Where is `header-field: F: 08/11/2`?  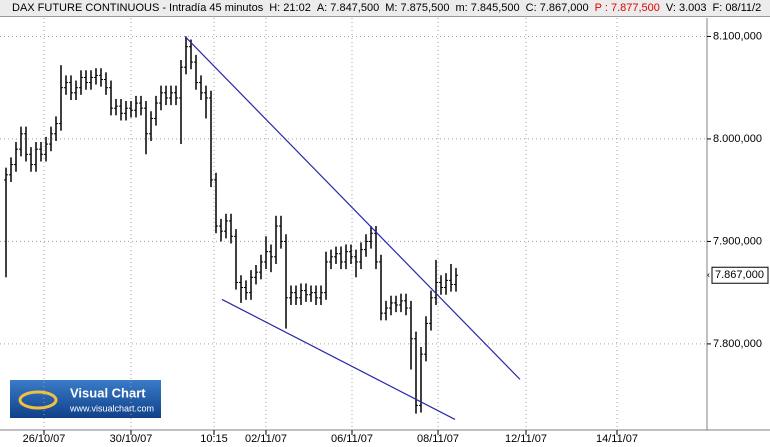 header-field: F: 08/11/2 is located at coordinates (737, 8).